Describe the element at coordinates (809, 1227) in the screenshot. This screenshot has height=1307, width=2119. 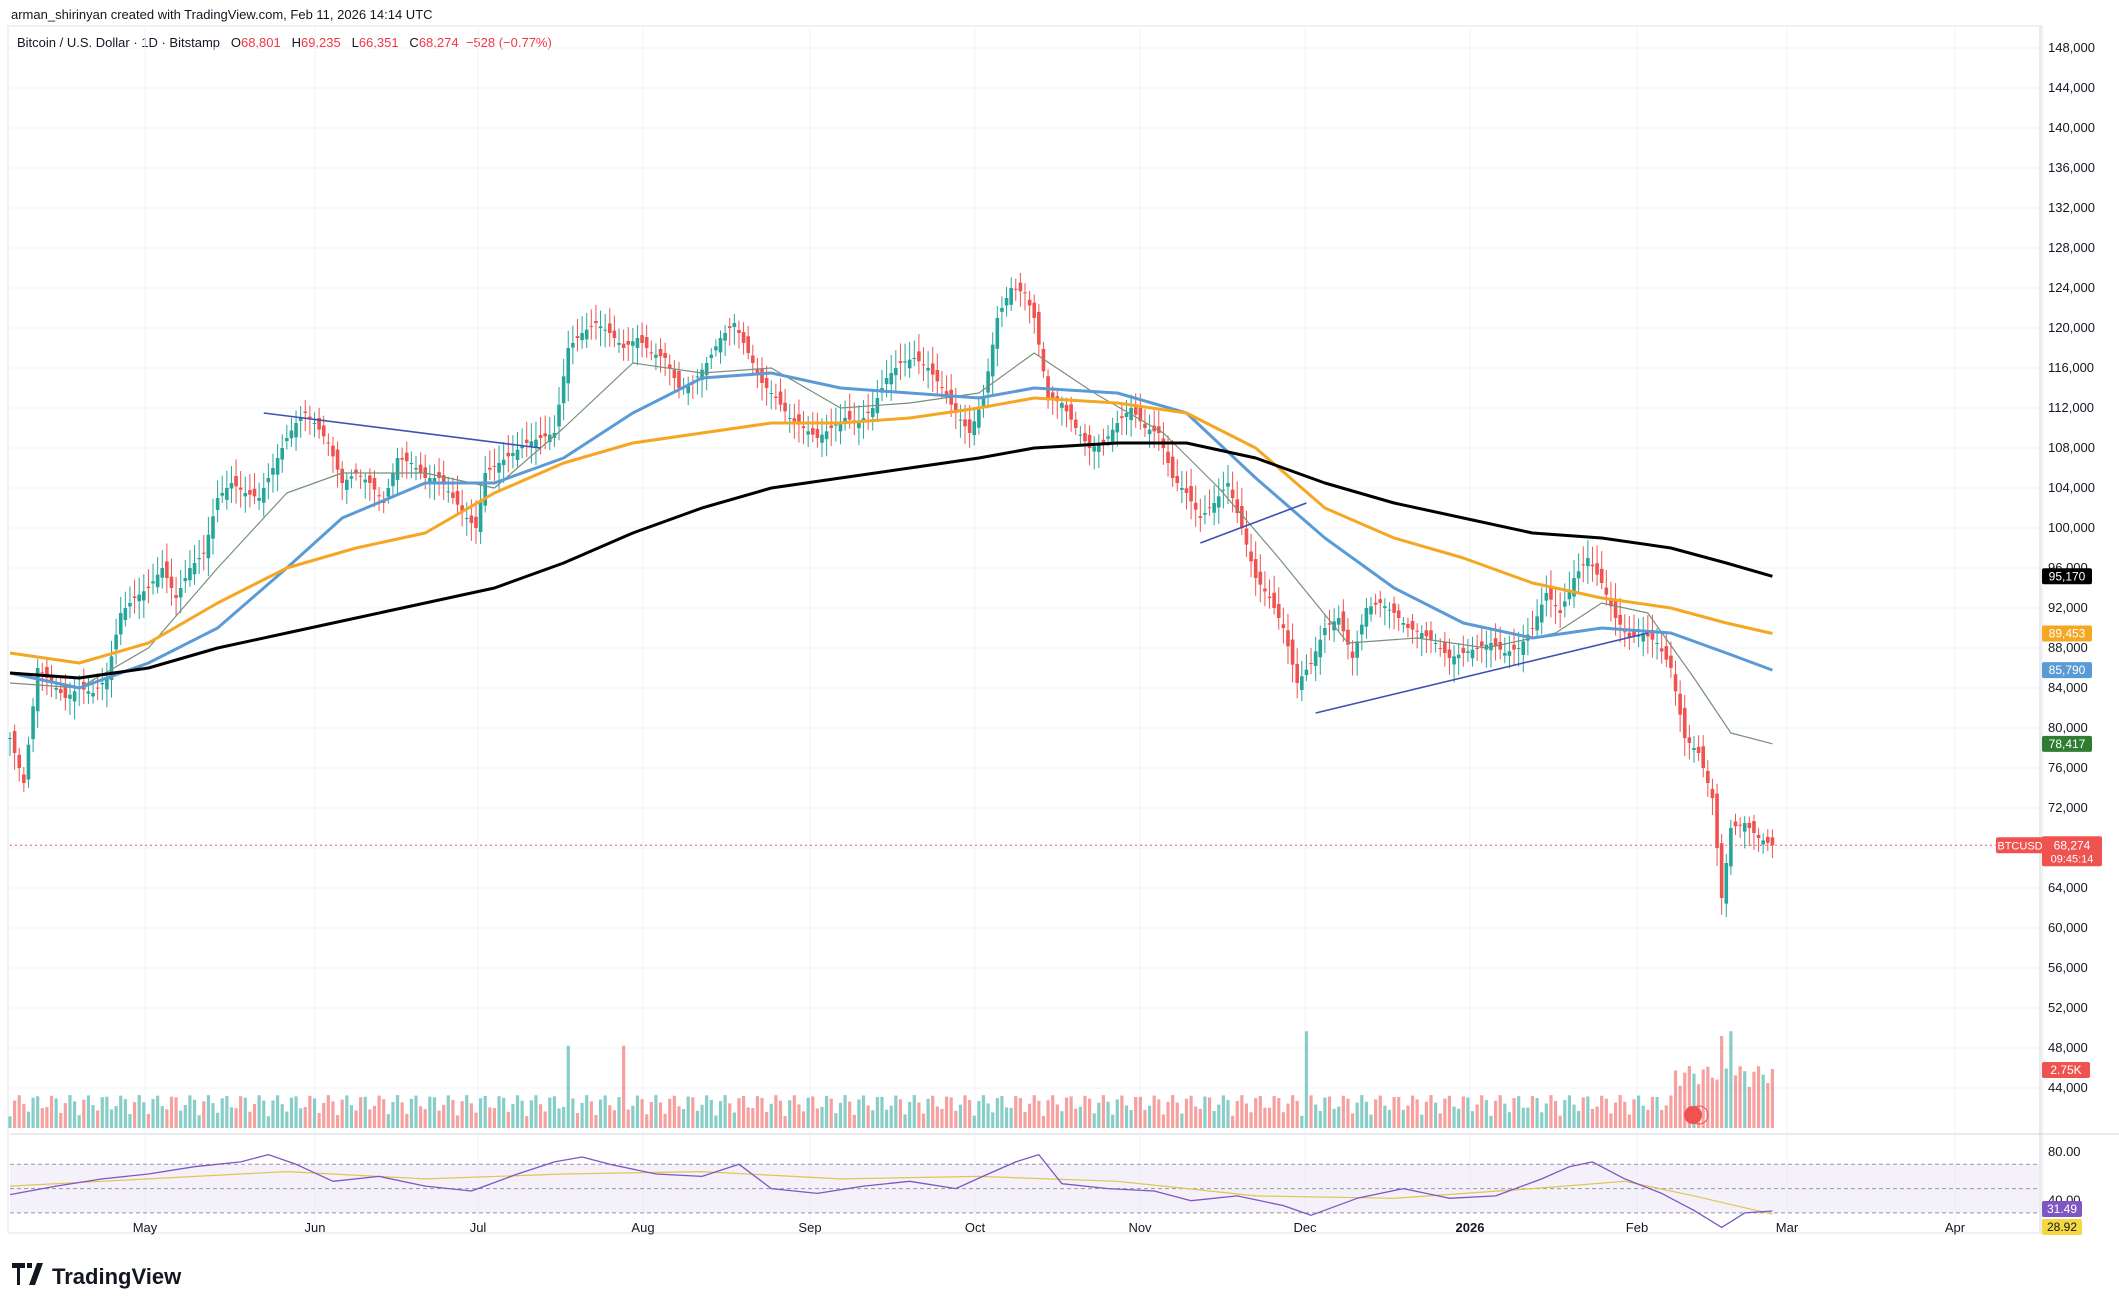
I see `x-tick-label: Sep` at that location.